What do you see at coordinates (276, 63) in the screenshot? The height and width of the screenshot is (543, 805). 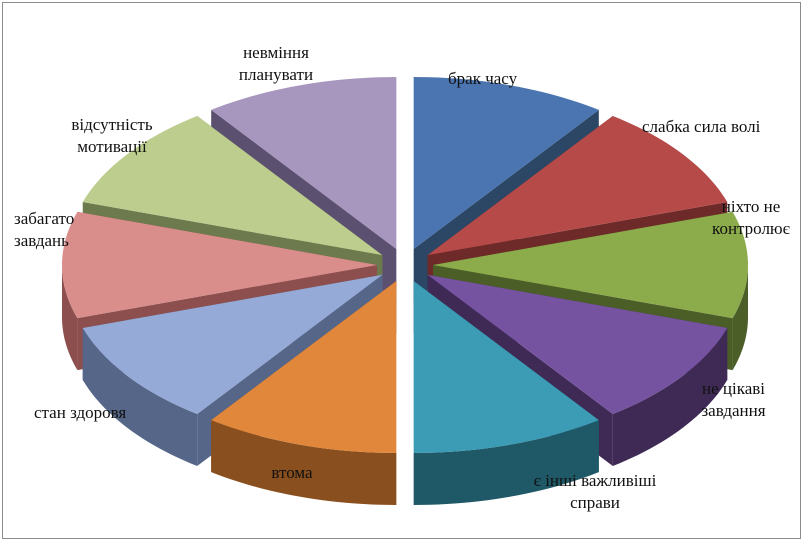 I see `label-nevminnia-planuvaty: невміння планувати` at bounding box center [276, 63].